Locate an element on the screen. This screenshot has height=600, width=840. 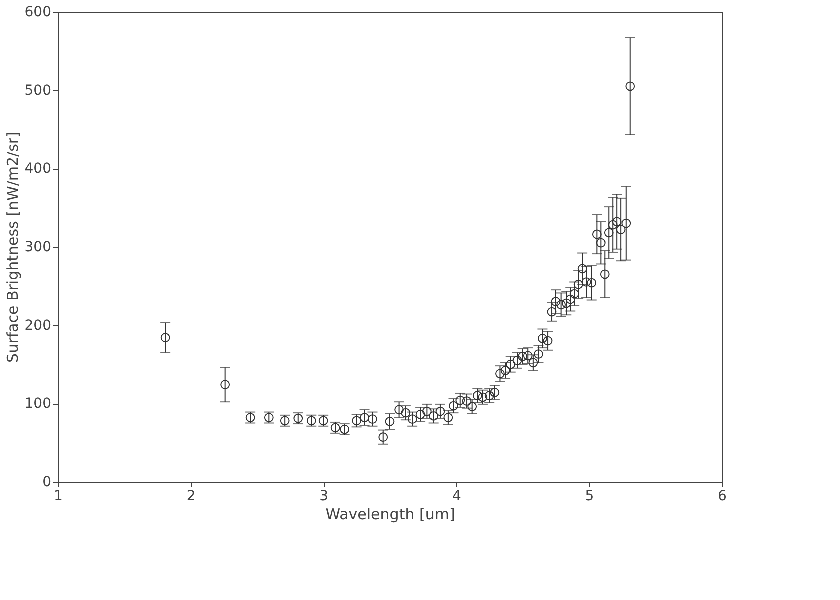
x-tick-label: 4 is located at coordinates (457, 496).